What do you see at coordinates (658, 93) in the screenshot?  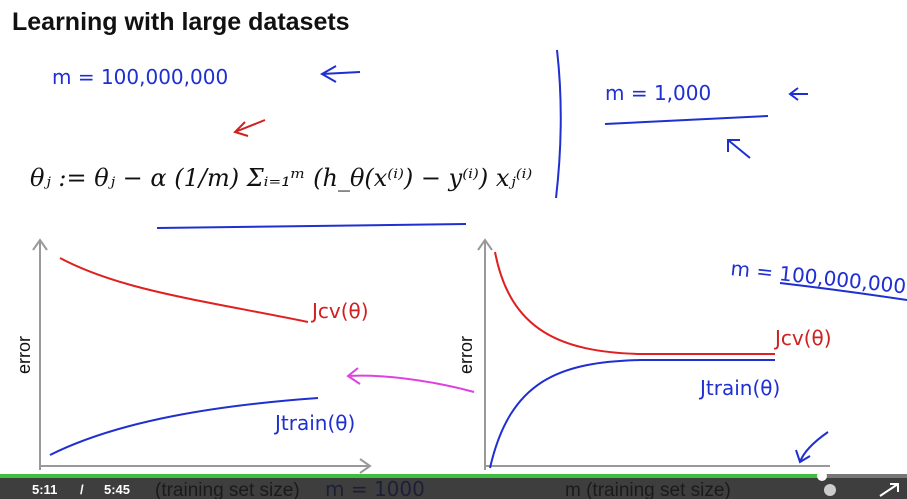 I see `note: m = 1,000` at bounding box center [658, 93].